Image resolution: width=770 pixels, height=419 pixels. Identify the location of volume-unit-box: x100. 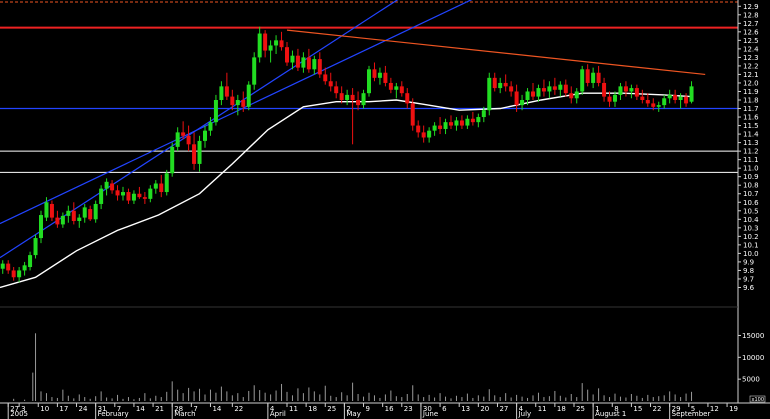
(757, 399).